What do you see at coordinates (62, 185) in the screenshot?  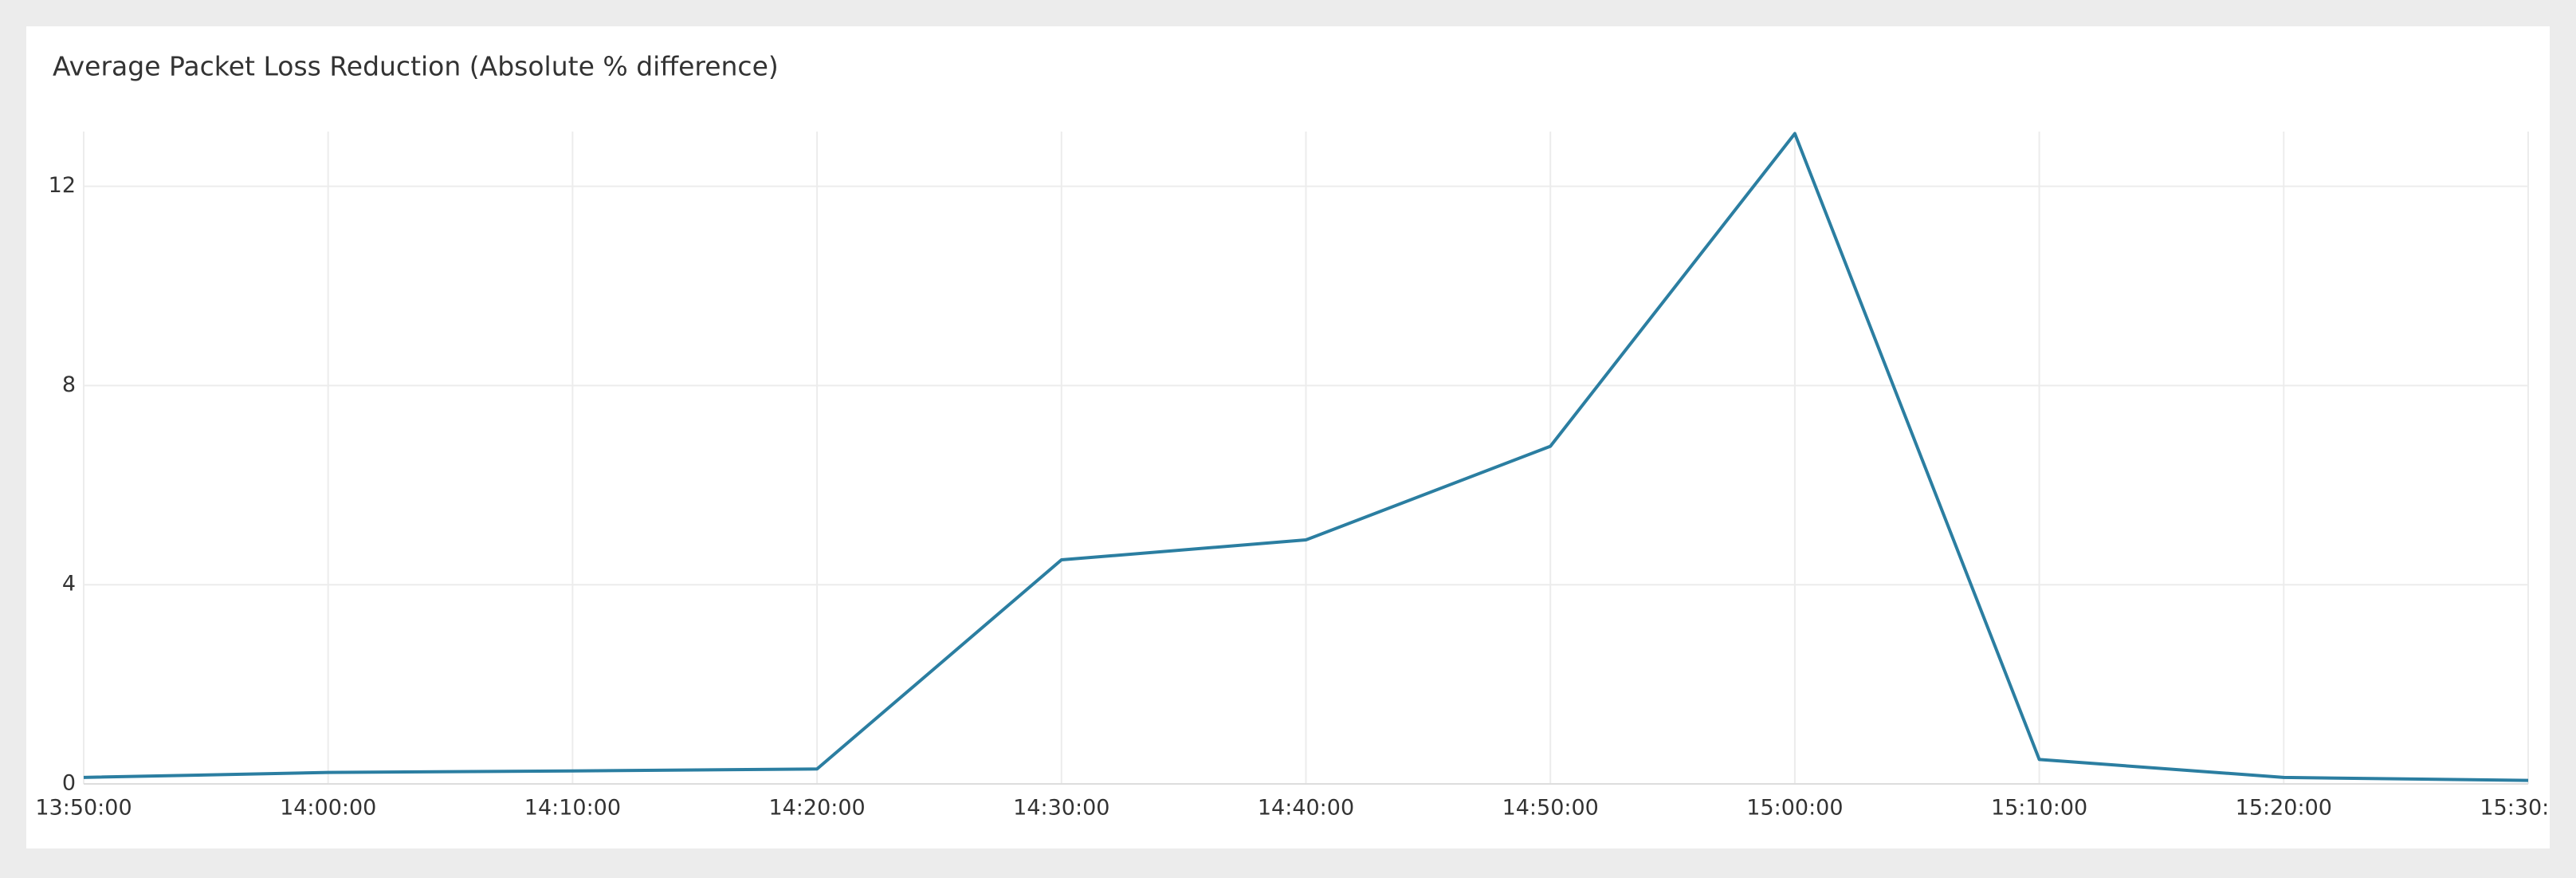 I see `y-tick-label: 12` at bounding box center [62, 185].